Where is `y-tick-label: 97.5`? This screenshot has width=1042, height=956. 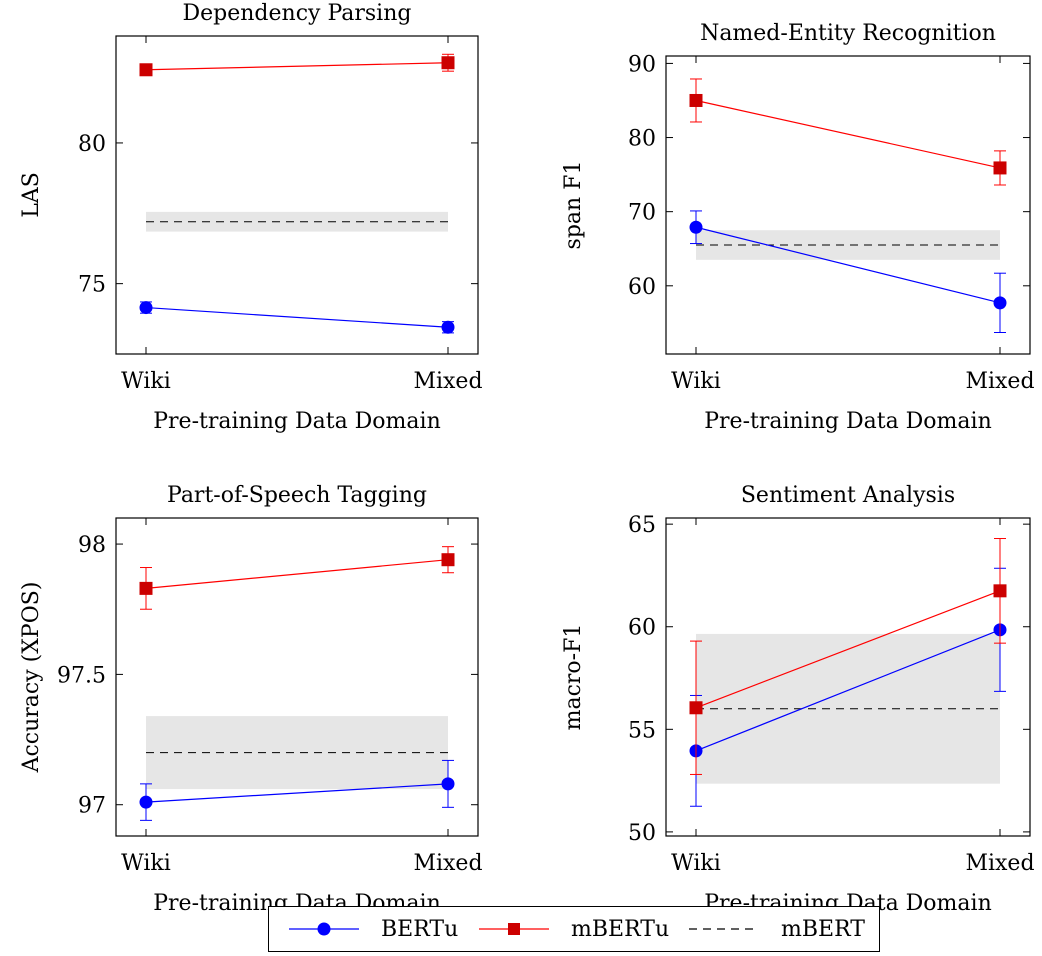 y-tick-label: 97.5 is located at coordinates (81, 675).